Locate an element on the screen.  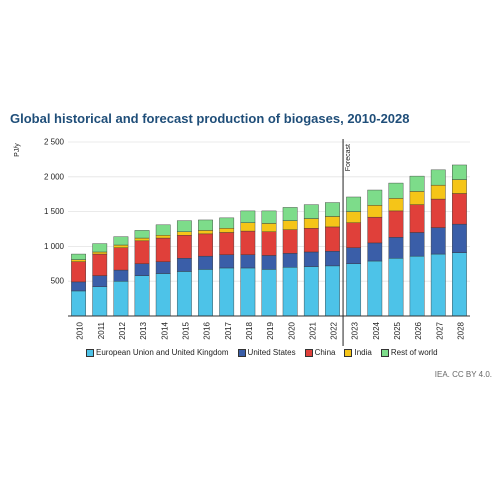
legend-item: China is located at coordinates (319, 352).